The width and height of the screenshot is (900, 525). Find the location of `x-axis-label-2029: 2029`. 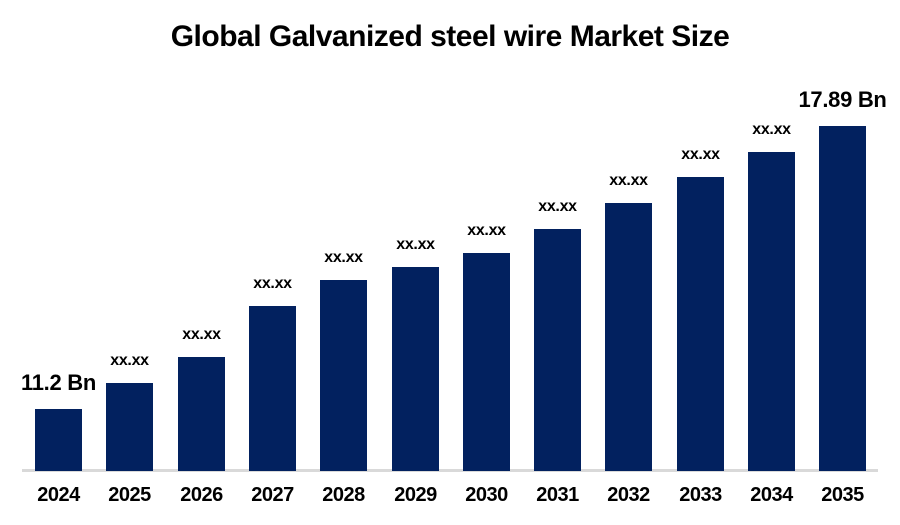

x-axis-label-2029: 2029 is located at coordinates (415, 495).